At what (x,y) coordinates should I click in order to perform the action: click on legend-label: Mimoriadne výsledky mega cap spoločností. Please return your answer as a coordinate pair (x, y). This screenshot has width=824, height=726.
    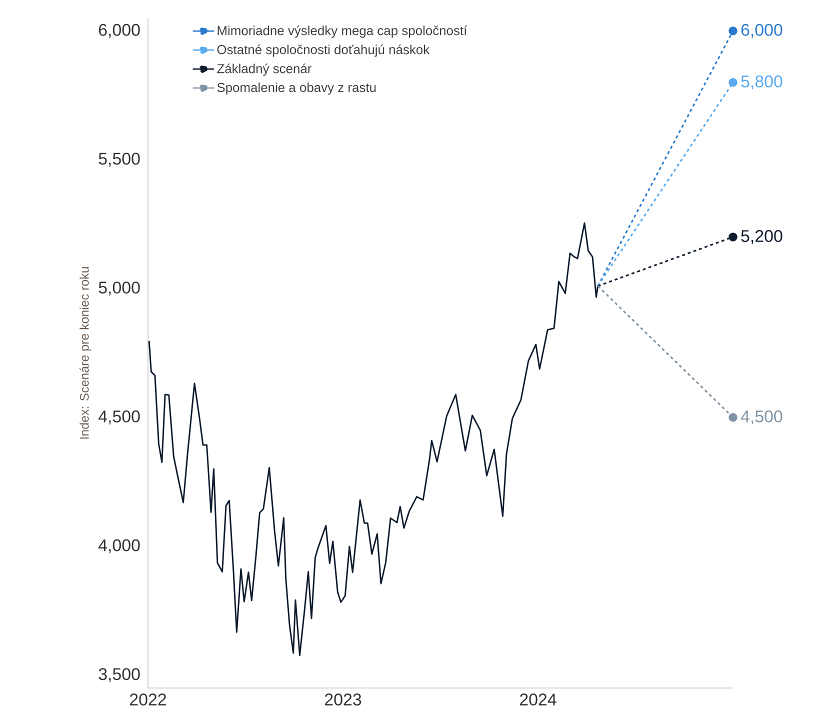
    Looking at the image, I should click on (343, 32).